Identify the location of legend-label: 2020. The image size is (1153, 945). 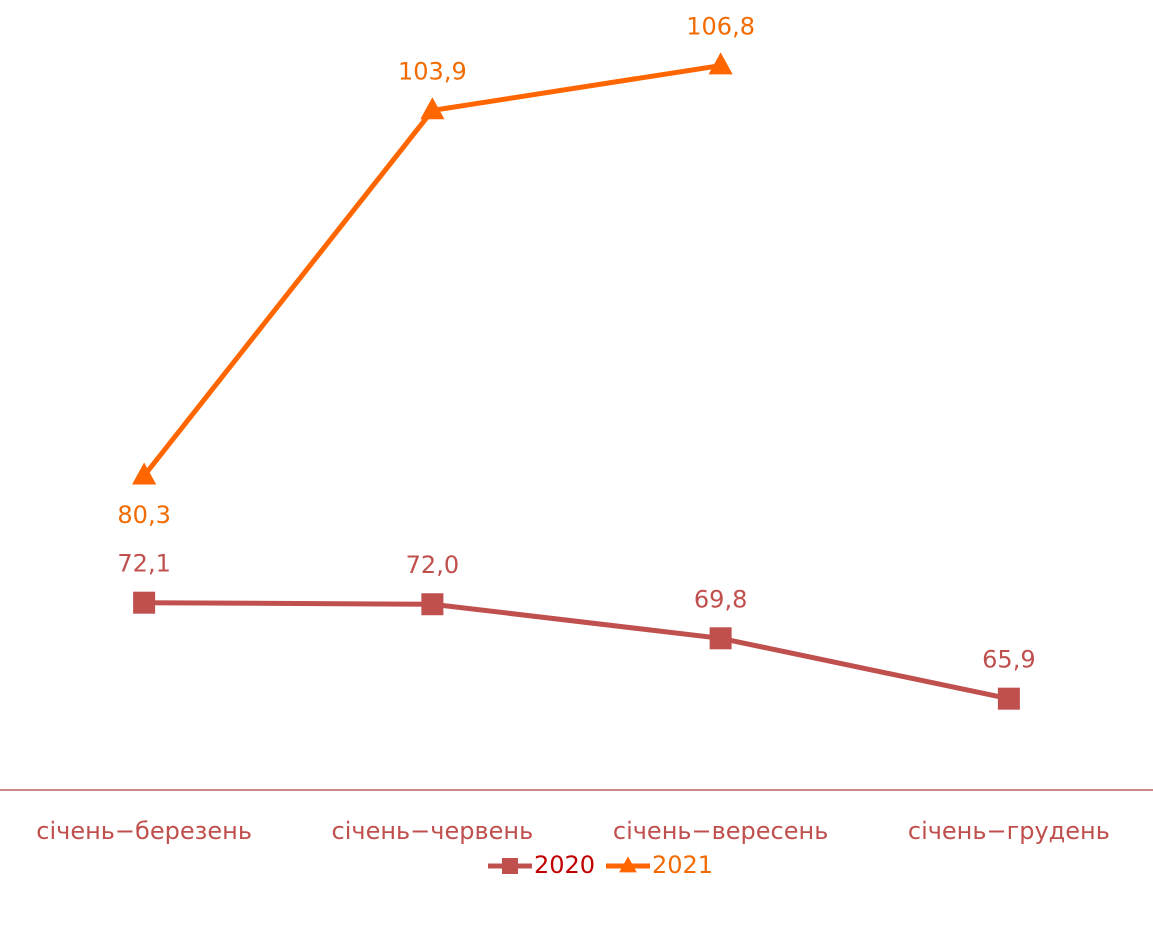
(564, 865).